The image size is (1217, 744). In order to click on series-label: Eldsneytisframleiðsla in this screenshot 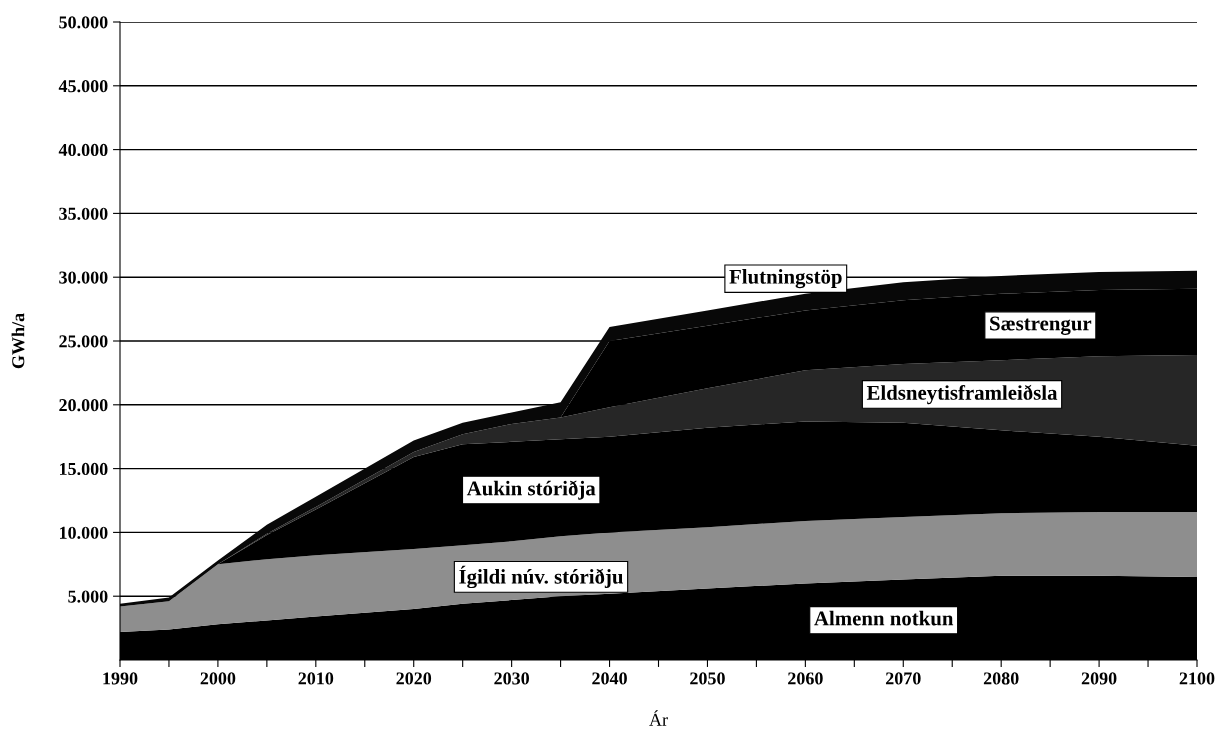, I will do `click(962, 394)`.